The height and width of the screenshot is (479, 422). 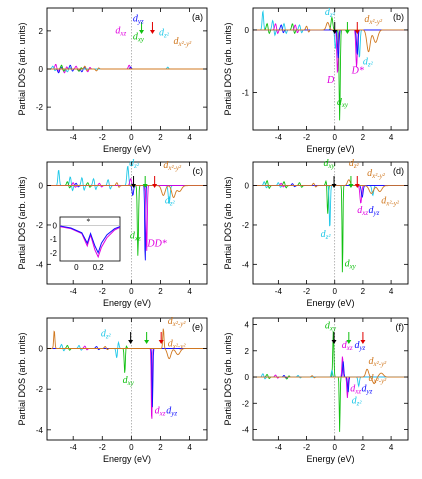 I want to click on panel-label: (b), so click(x=398, y=17).